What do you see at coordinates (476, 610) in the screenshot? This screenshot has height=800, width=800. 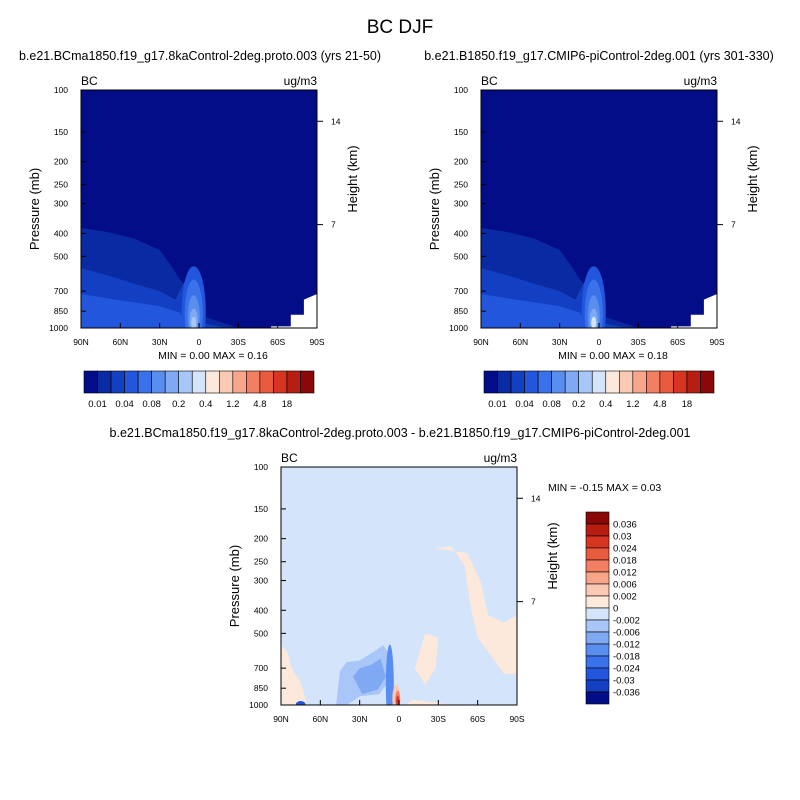 I see `positive-sh-upper` at bounding box center [476, 610].